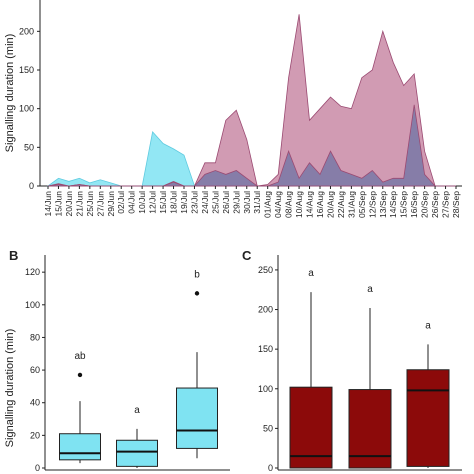 This screenshot has width=474, height=474. I want to click on x-tick-label: 12/Sep, so click(372, 204).